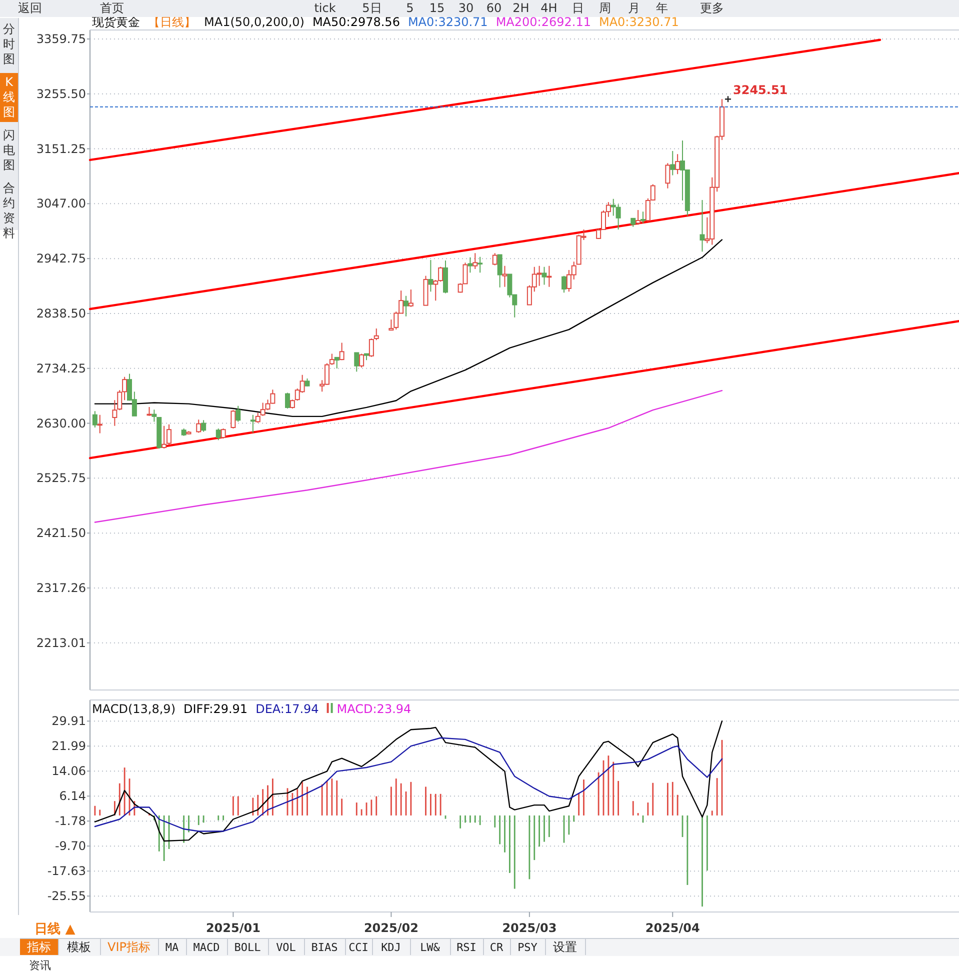  I want to click on text: 设置, so click(565, 947).